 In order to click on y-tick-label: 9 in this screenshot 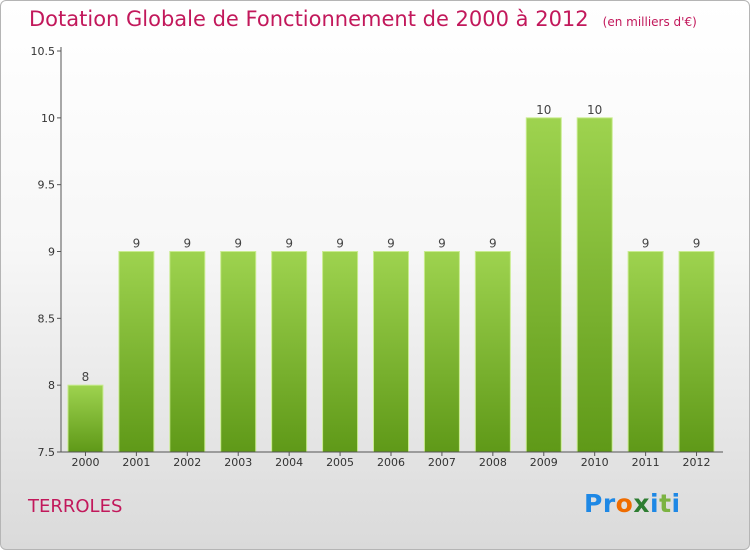, I will do `click(51, 252)`.